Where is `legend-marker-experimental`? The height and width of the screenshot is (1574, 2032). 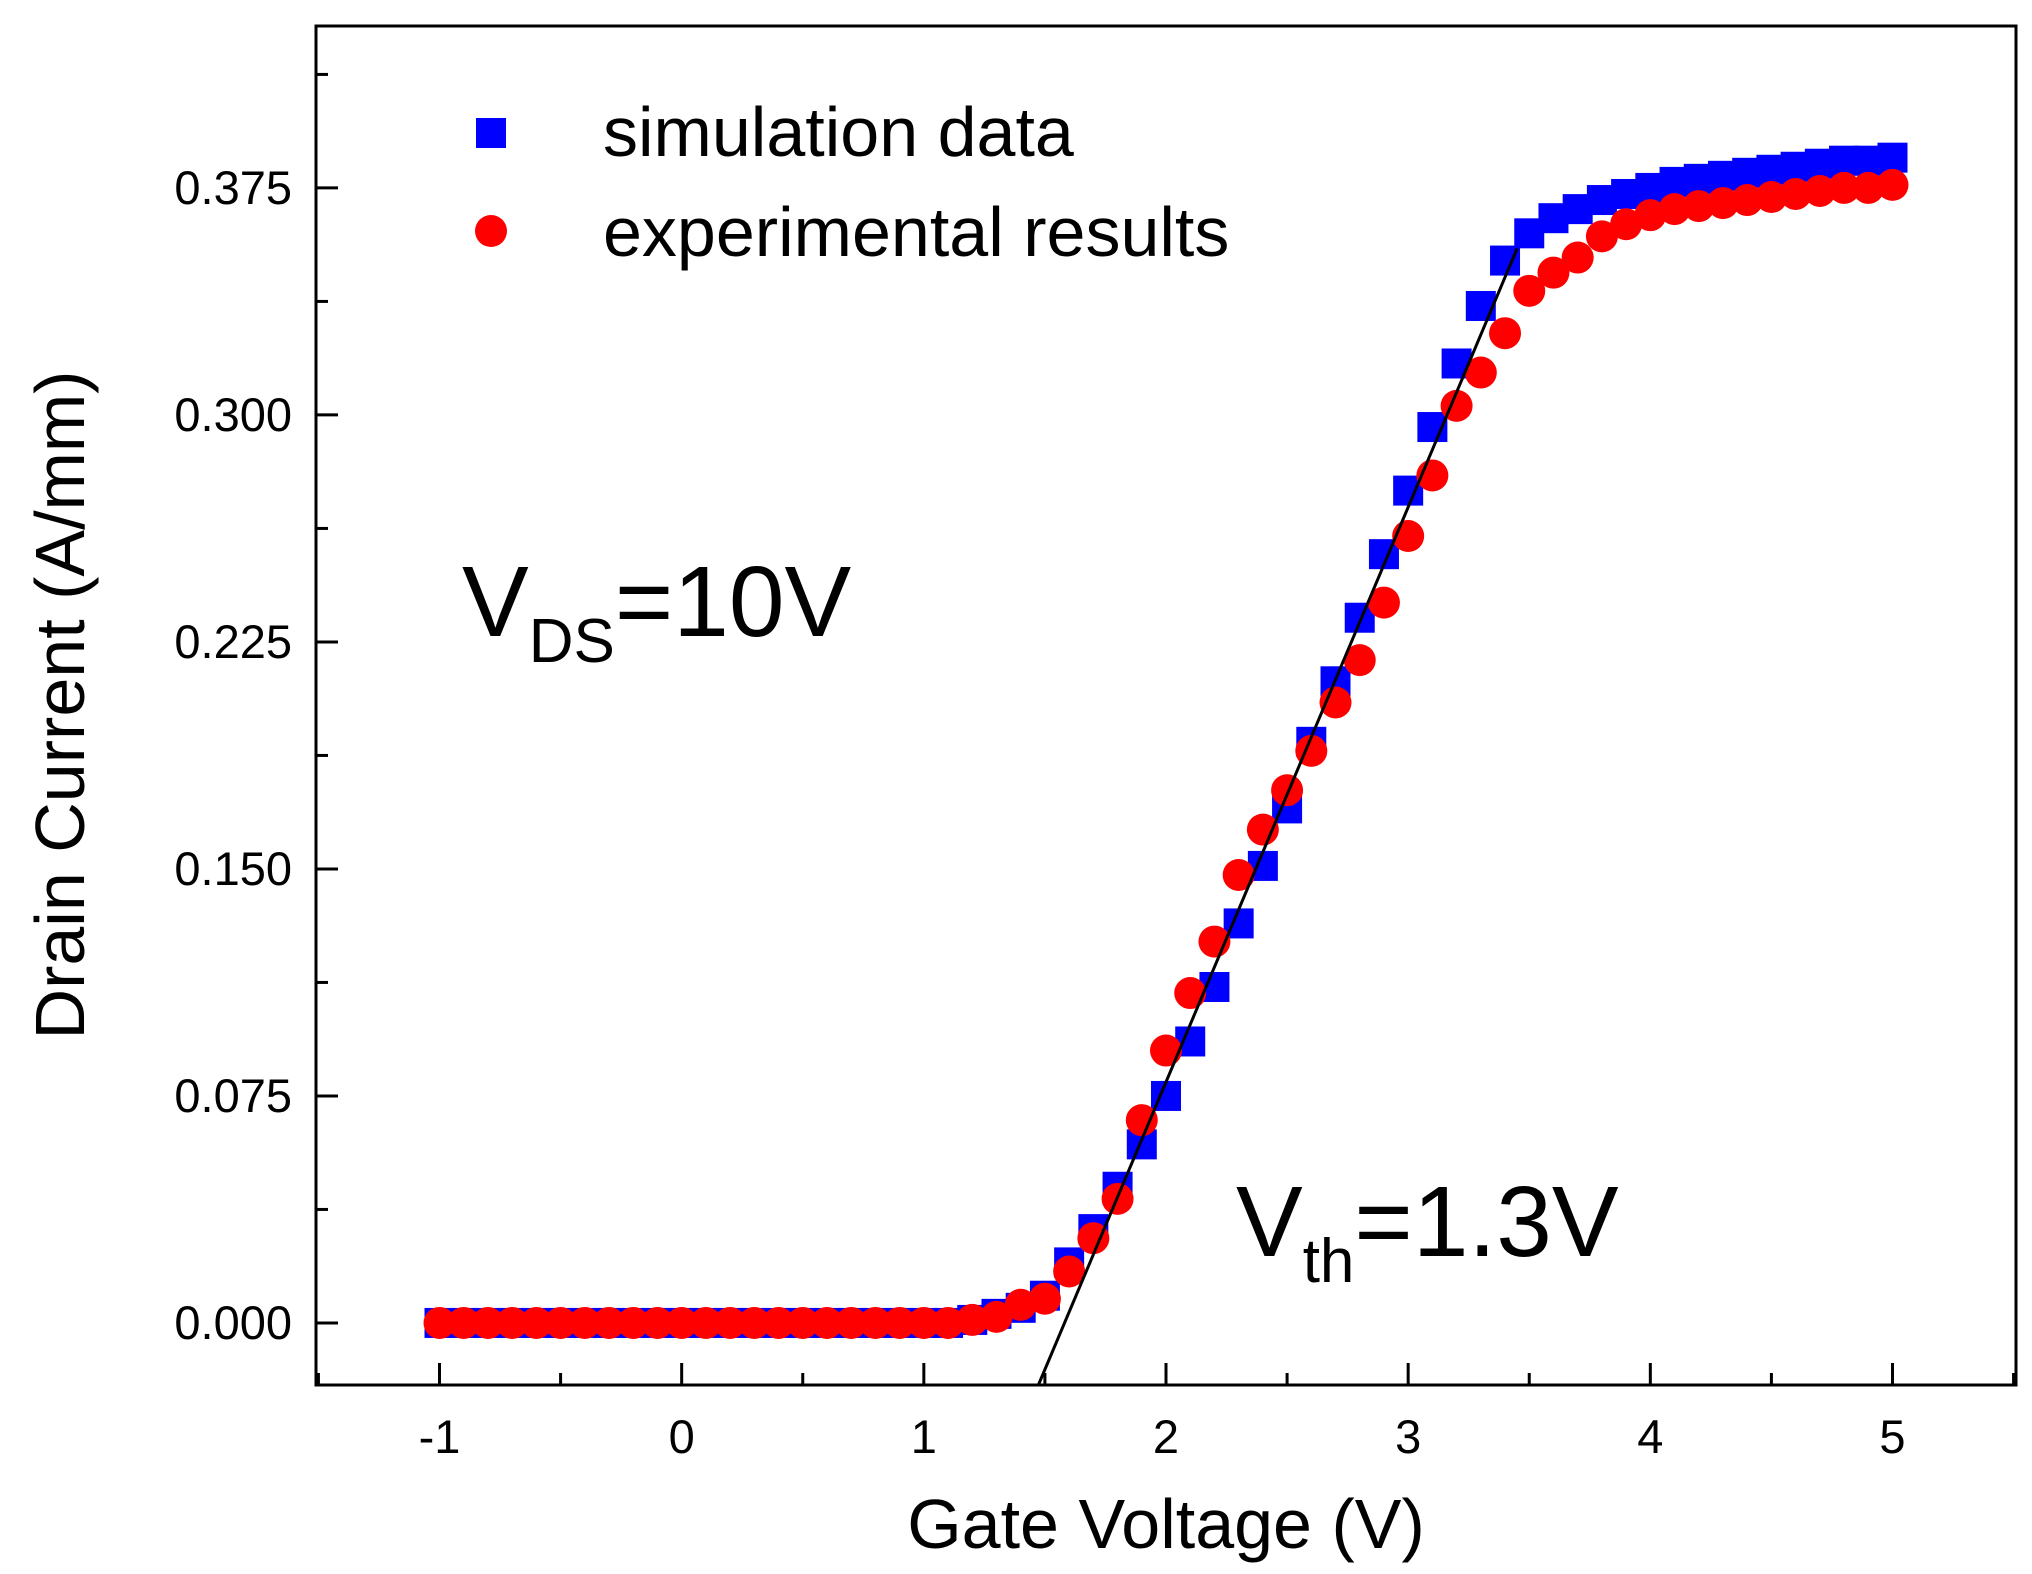 legend-marker-experimental is located at coordinates (491, 231).